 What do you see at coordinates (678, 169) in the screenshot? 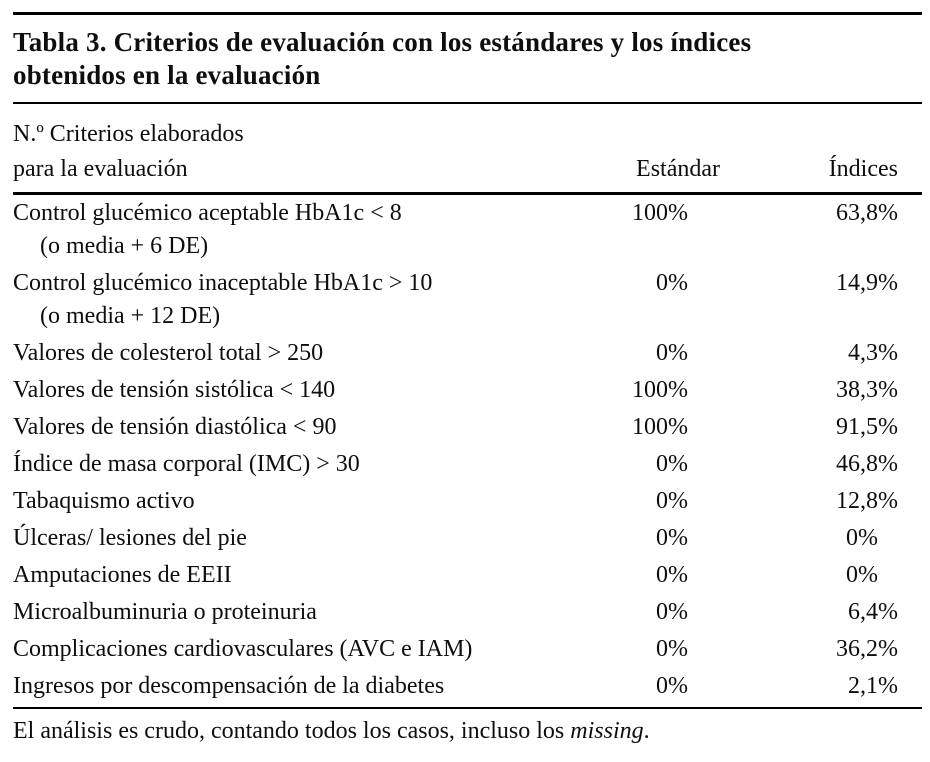
I see `column-header-estandar: Estándar` at bounding box center [678, 169].